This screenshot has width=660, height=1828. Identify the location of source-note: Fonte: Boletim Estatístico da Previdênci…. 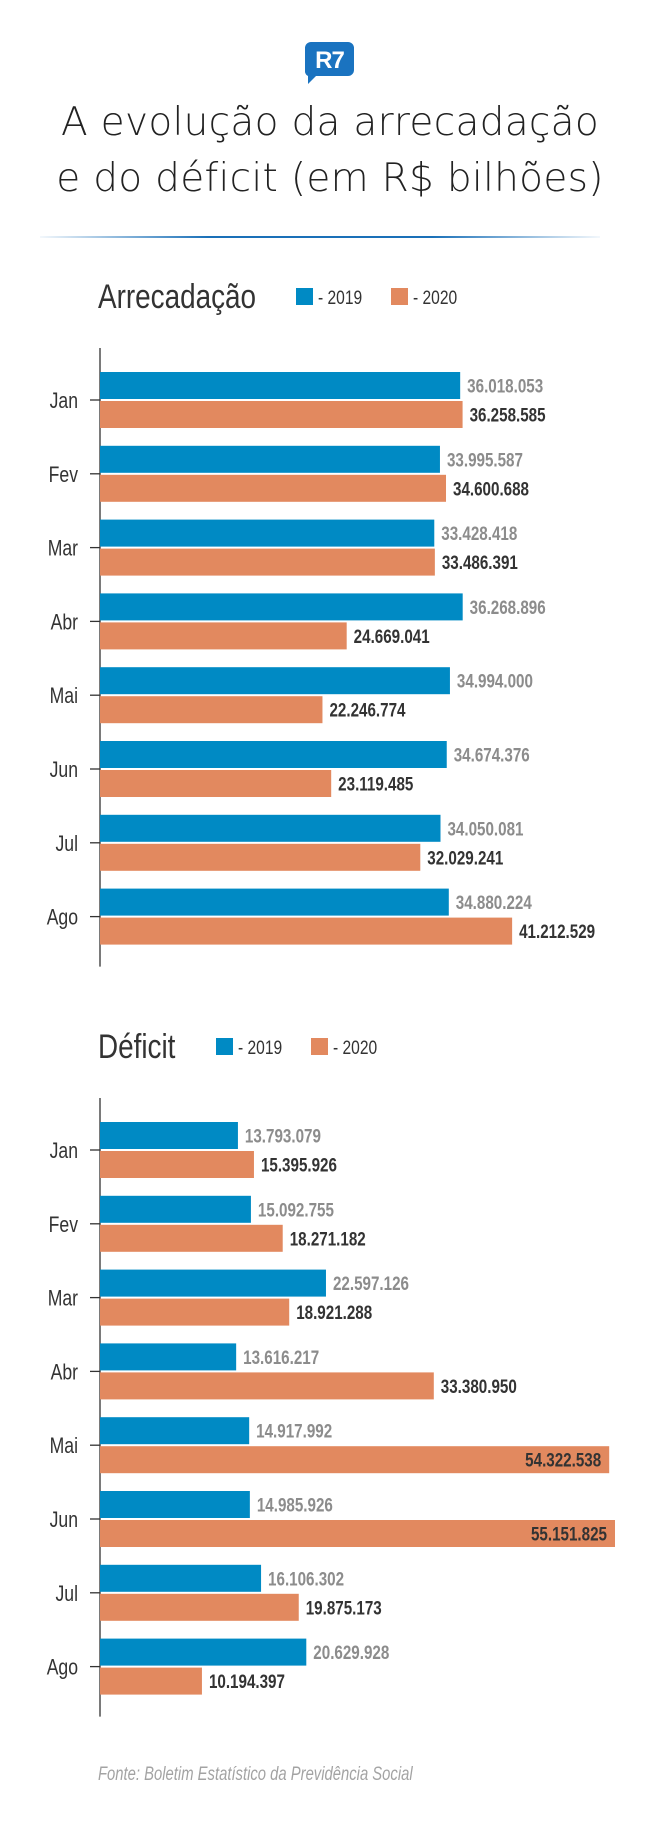
(255, 1774).